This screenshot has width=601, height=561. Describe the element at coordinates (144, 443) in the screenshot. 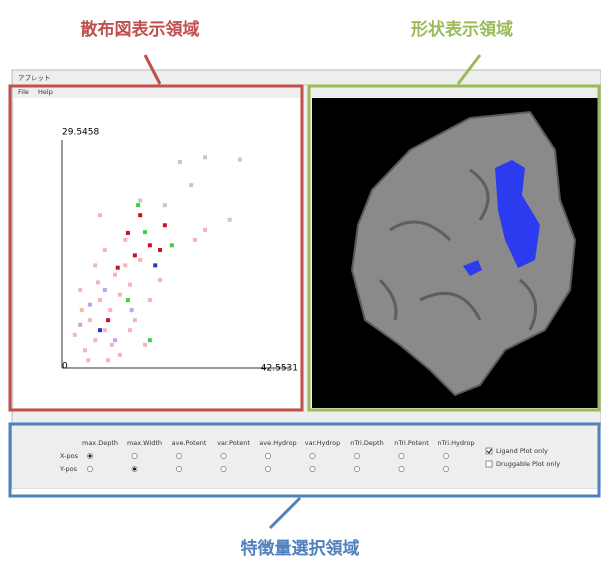

I see `feature-header: max.Width` at that location.